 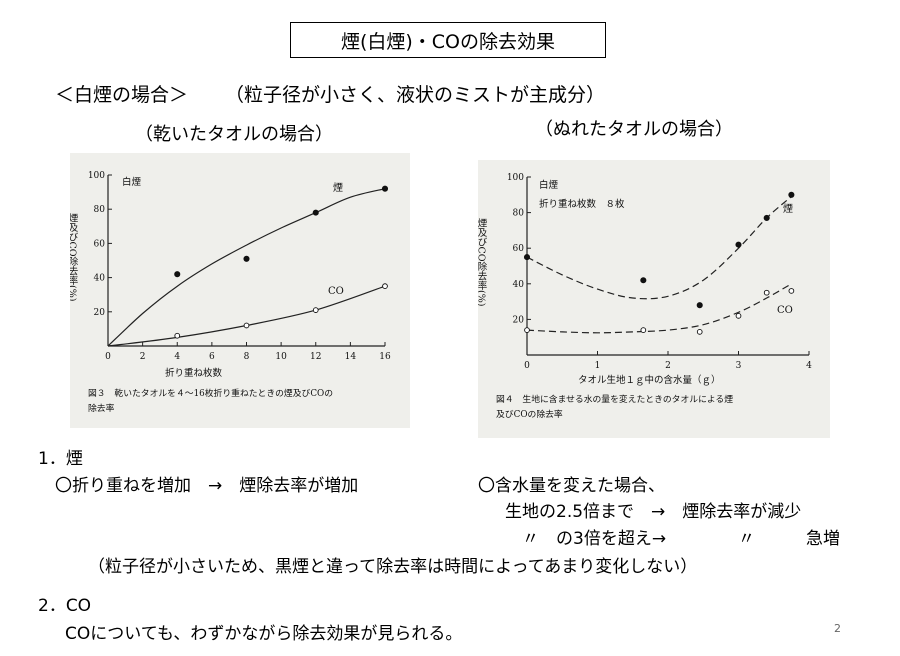 What do you see at coordinates (393, 567) in the screenshot?
I see `section1-note: （粒子径が小さいため、黒煙と違って除去率は時間によってあまり変化しない）` at bounding box center [393, 567].